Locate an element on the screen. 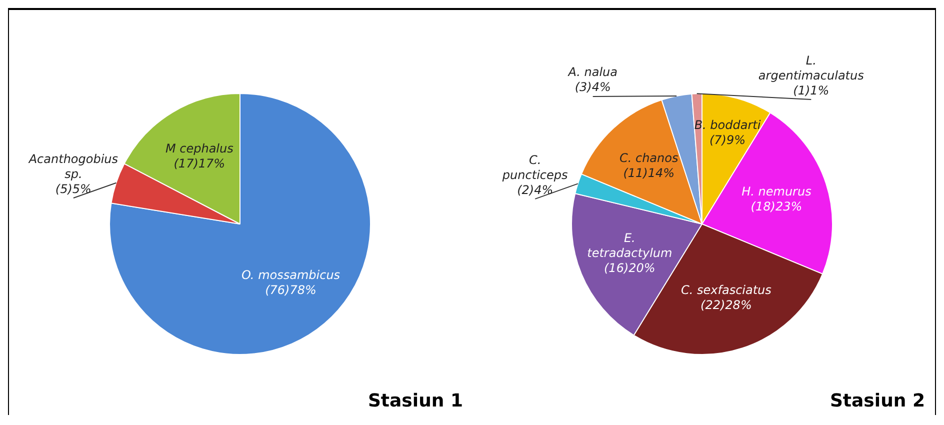  slice-label: A. nalua is located at coordinates (592, 72).